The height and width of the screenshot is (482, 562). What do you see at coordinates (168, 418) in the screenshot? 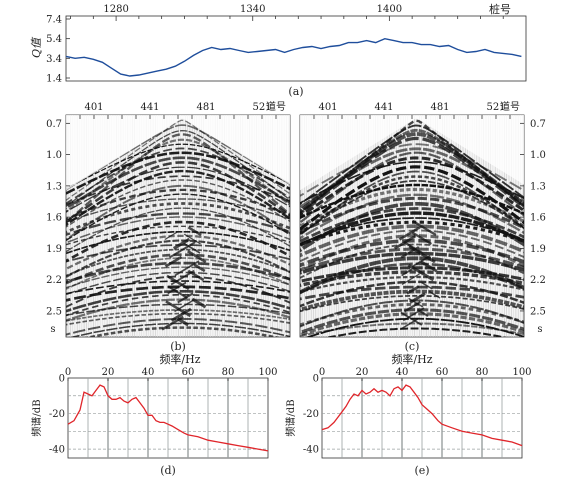
I see `spectrum-curve-d` at bounding box center [168, 418].